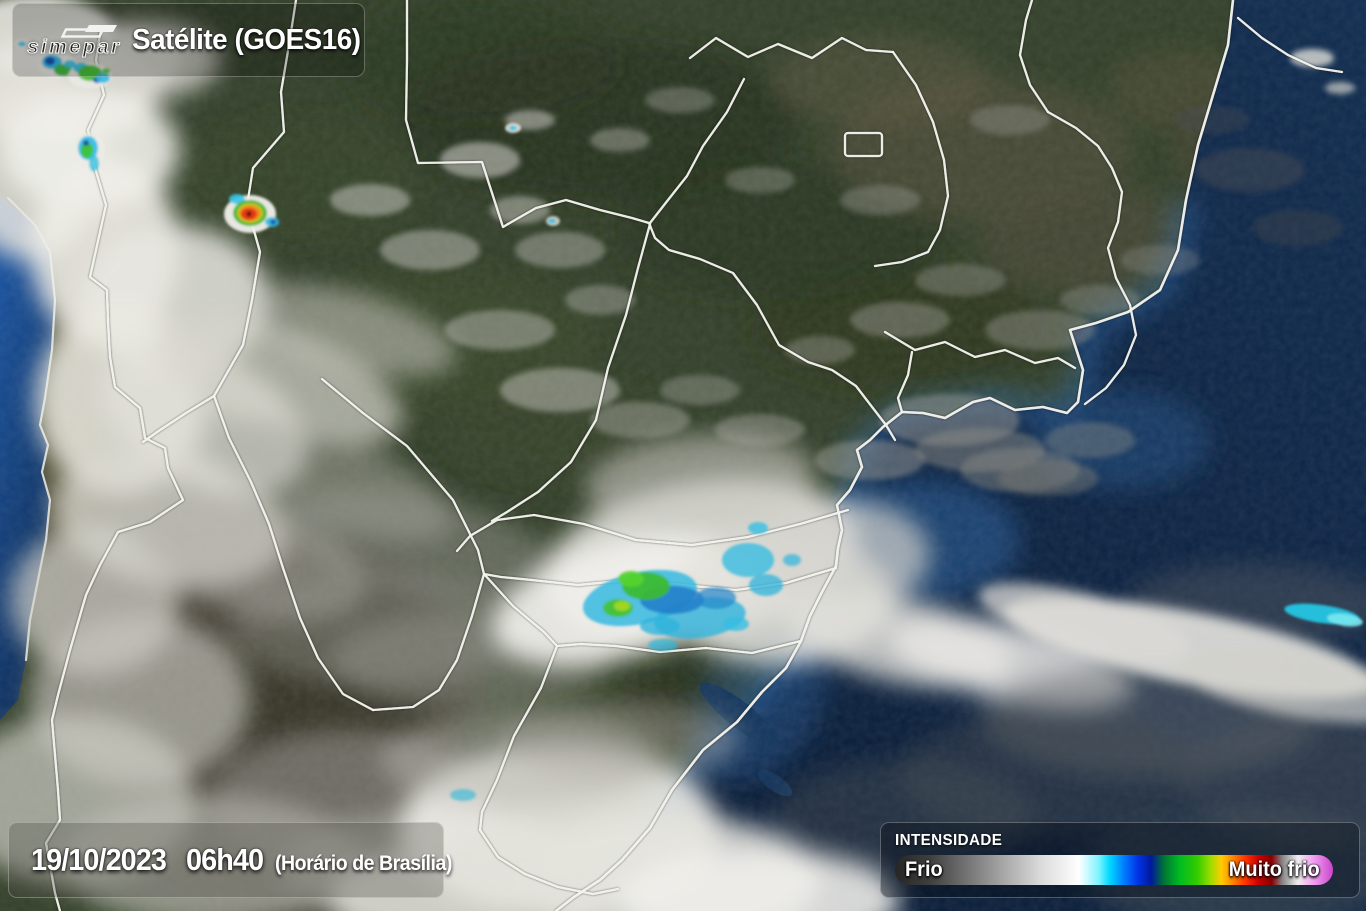 The width and height of the screenshot is (1366, 911). Describe the element at coordinates (924, 869) in the screenshot. I see `legend-min-label: Frio` at that location.